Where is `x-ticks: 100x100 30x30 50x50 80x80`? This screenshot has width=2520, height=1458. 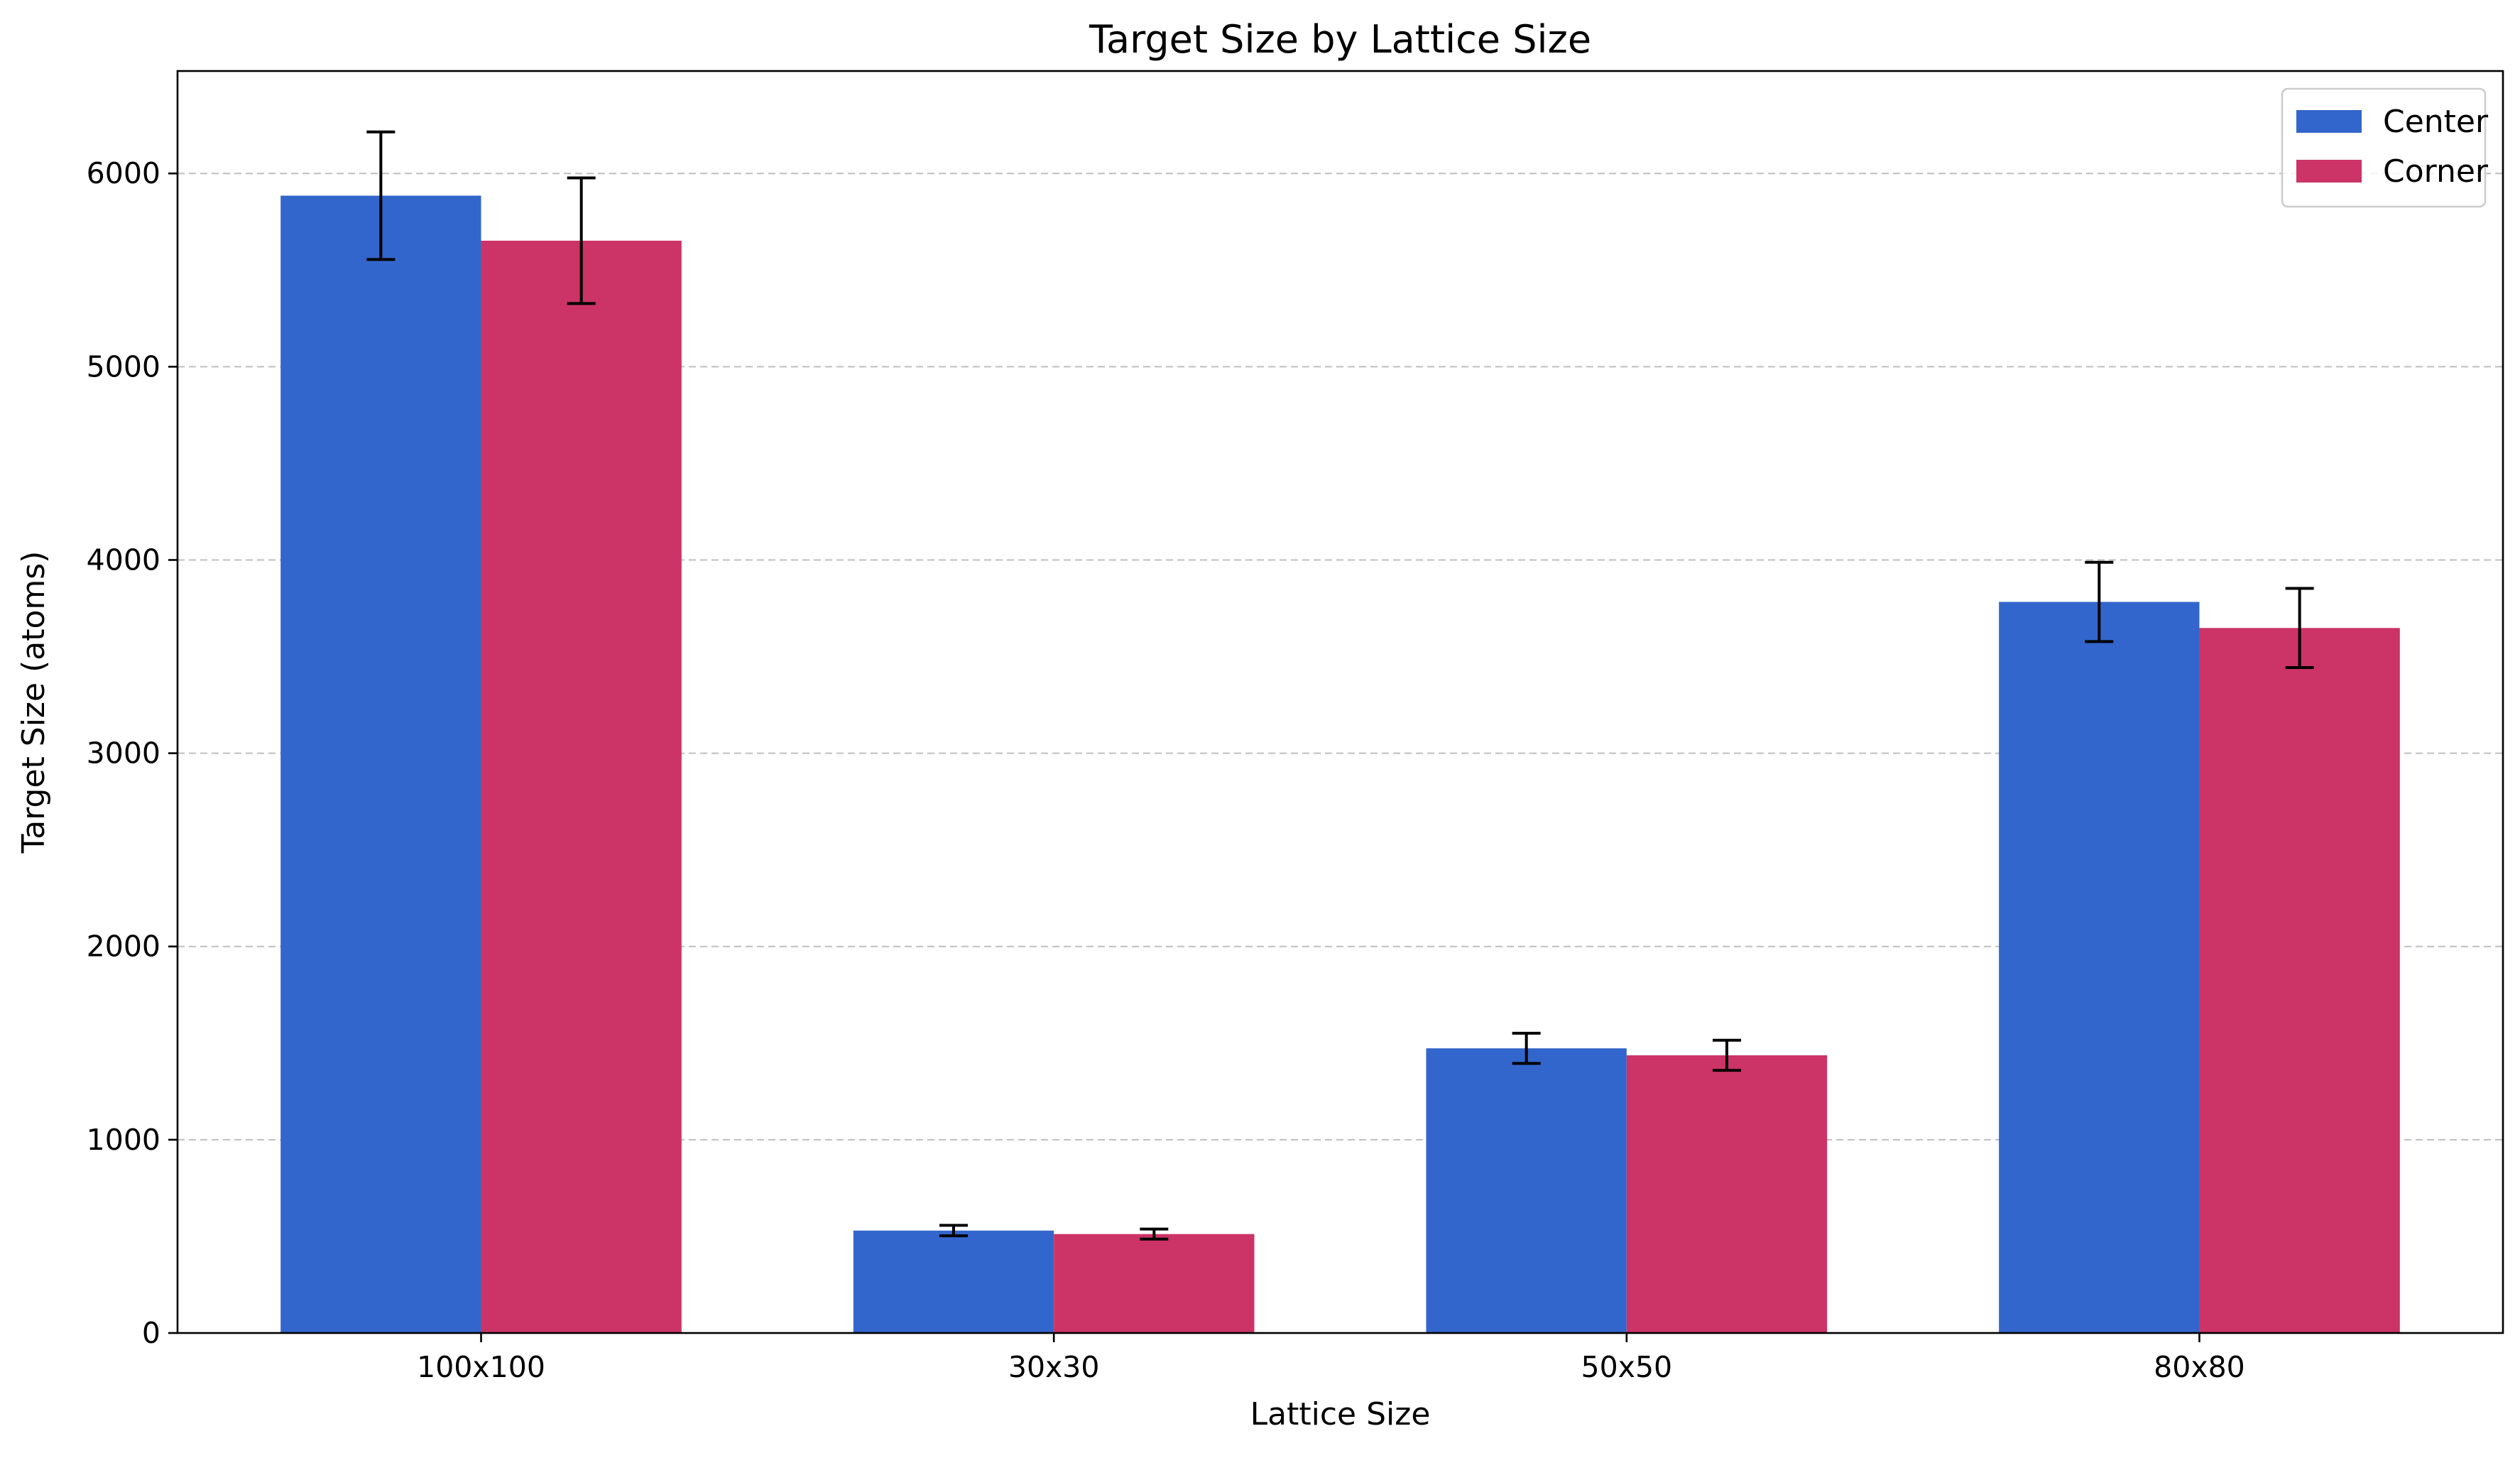 x-ticks: 100x100 30x30 50x50 80x80 is located at coordinates (1331, 1359).